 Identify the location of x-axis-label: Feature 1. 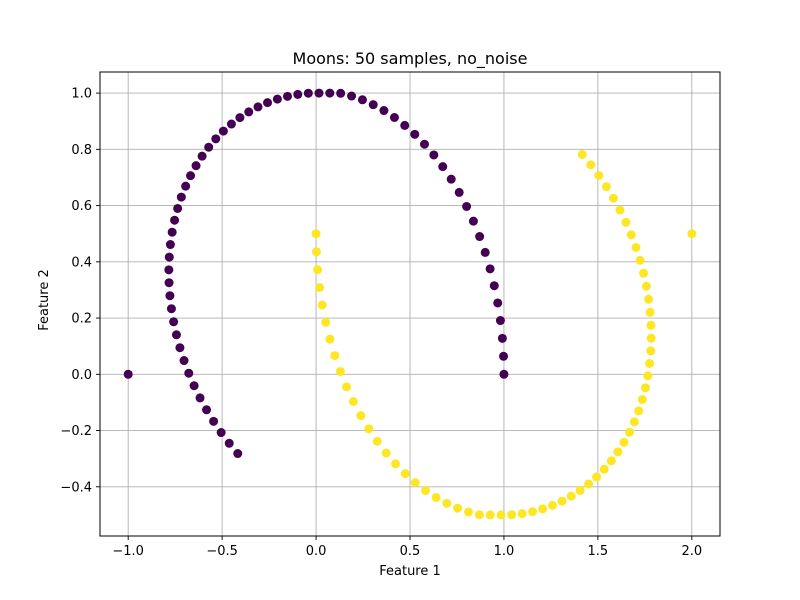
(410, 571).